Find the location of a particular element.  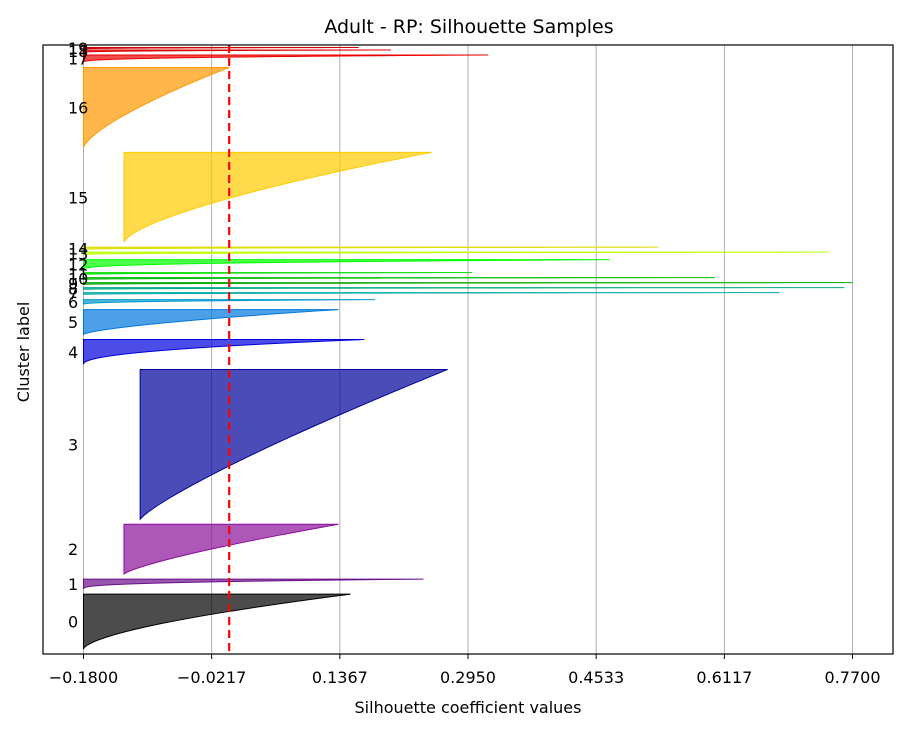

cluster-label: 5 is located at coordinates (73, 322).